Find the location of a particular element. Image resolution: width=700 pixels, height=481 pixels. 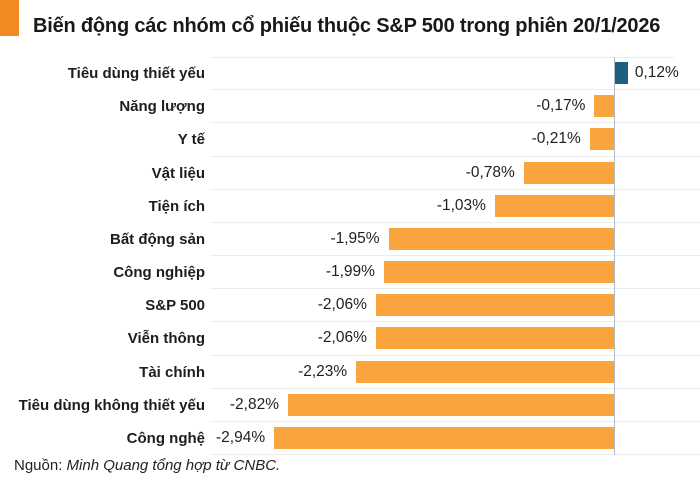

zero-axis-line is located at coordinates (614, 256).